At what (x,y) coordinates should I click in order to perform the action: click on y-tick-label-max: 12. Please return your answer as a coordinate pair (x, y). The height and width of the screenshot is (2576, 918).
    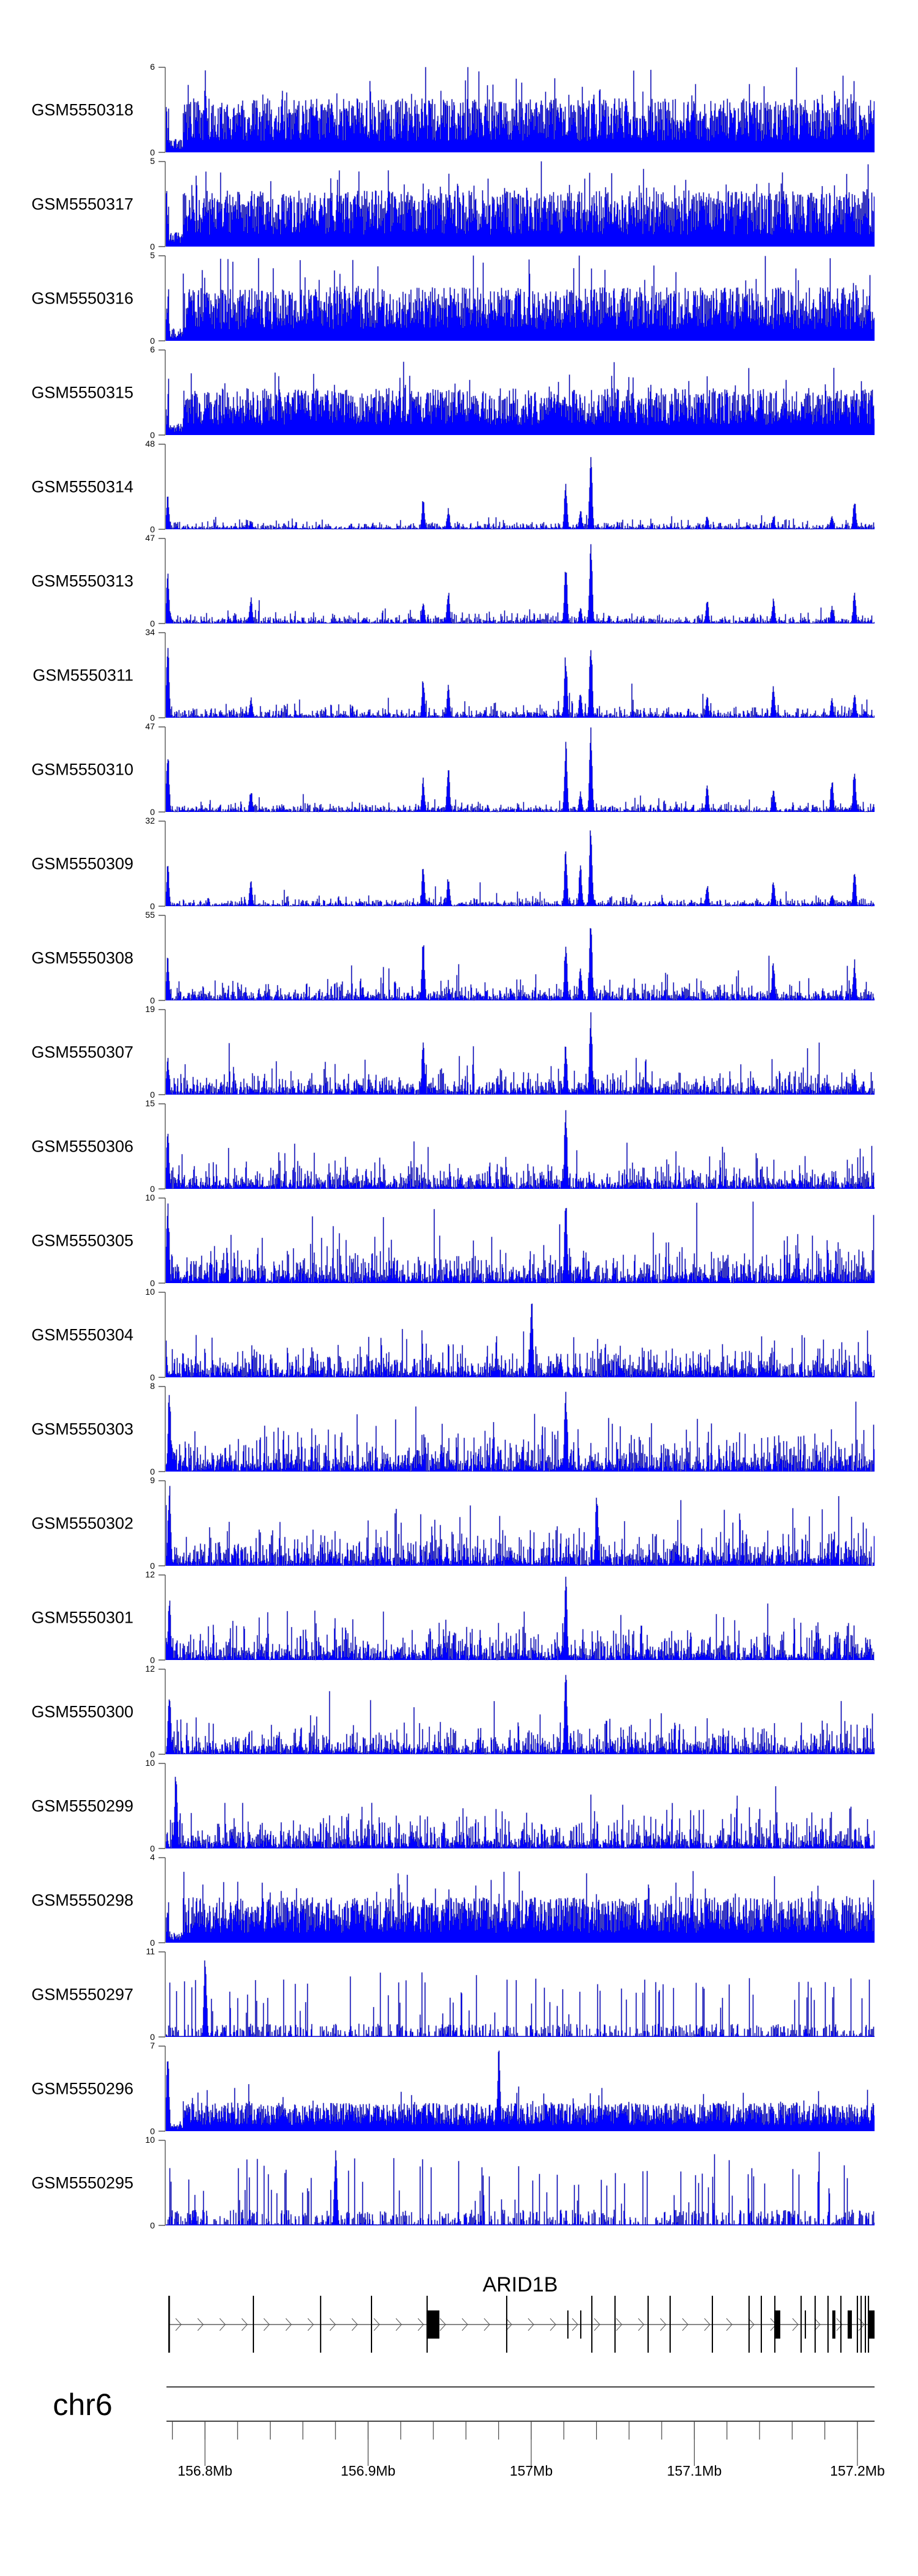
    Looking at the image, I should click on (150, 1669).